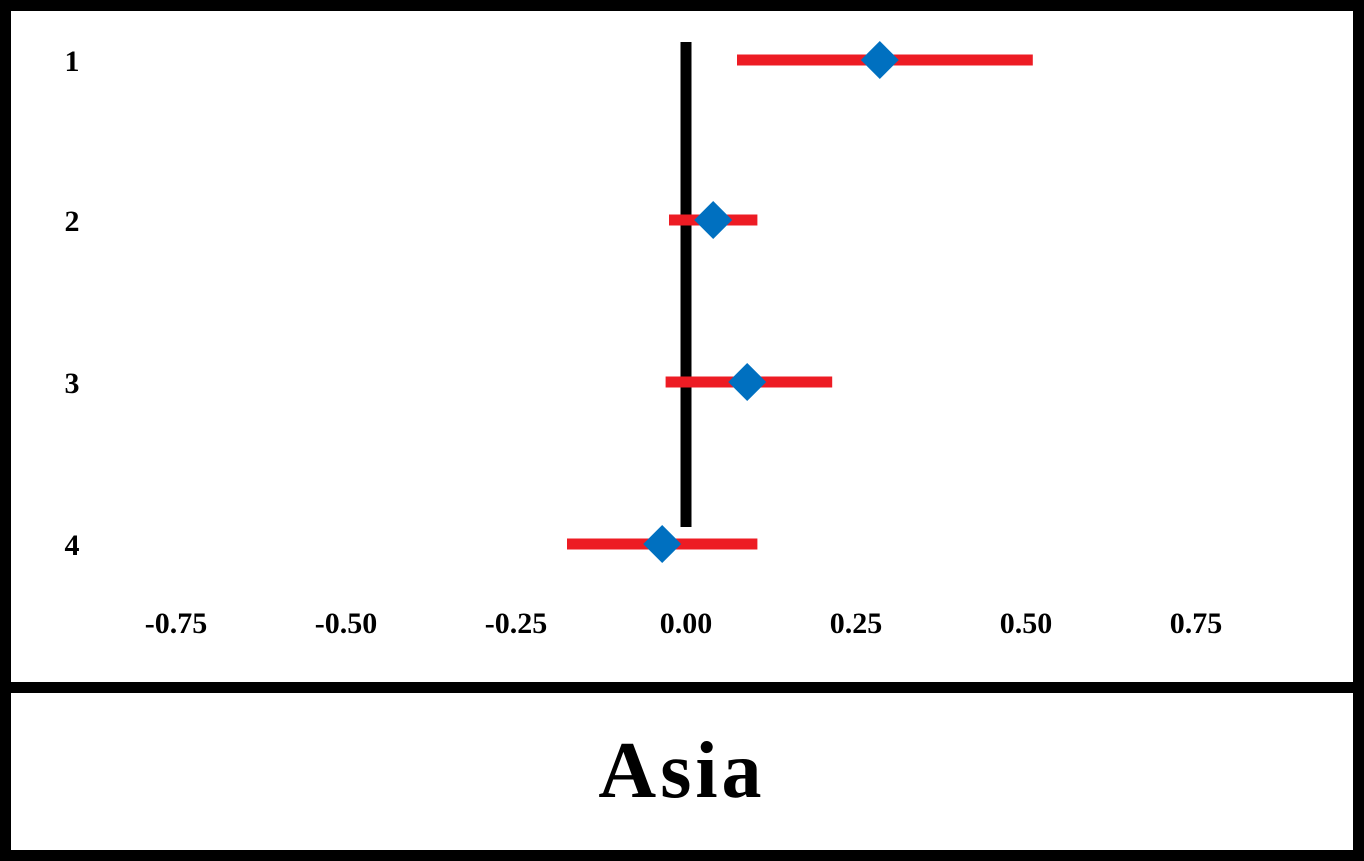 Image resolution: width=1364 pixels, height=861 pixels. Describe the element at coordinates (72, 221) in the screenshot. I see `category-label-2: 2` at that location.